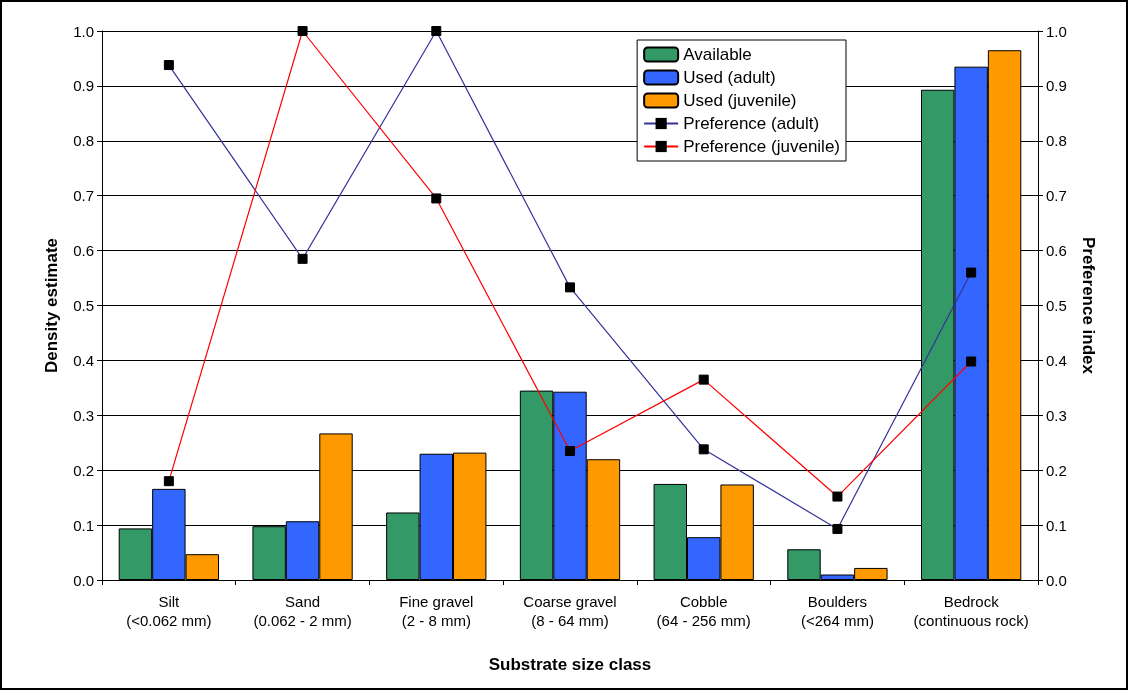  What do you see at coordinates (1056, 196) in the screenshot?
I see `y2-tick-label: 0.7` at bounding box center [1056, 196].